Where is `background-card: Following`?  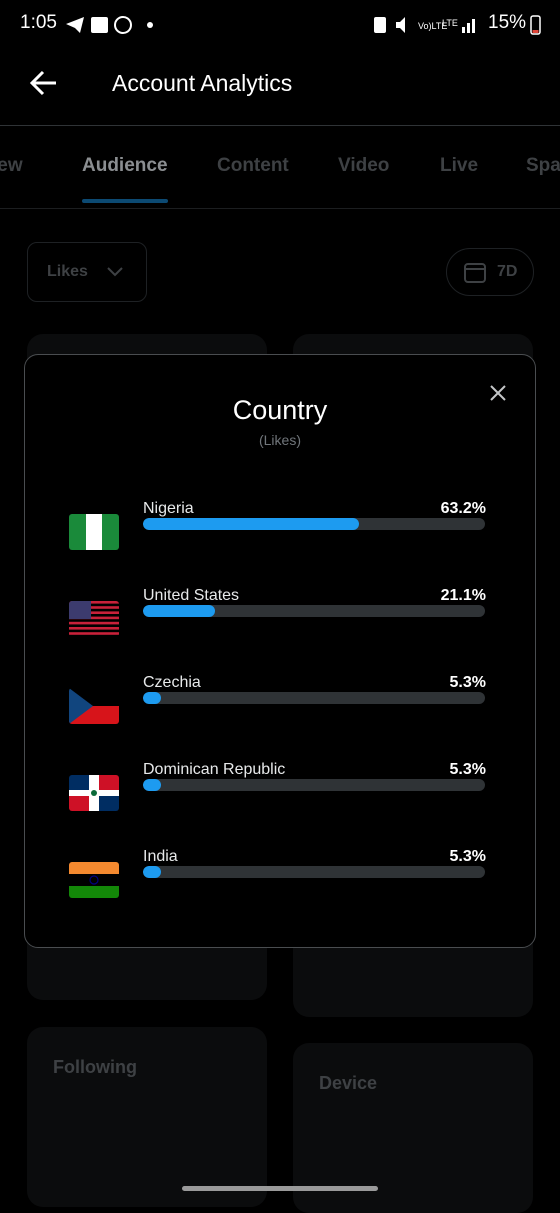
background-card: Following is located at coordinates (147, 1117).